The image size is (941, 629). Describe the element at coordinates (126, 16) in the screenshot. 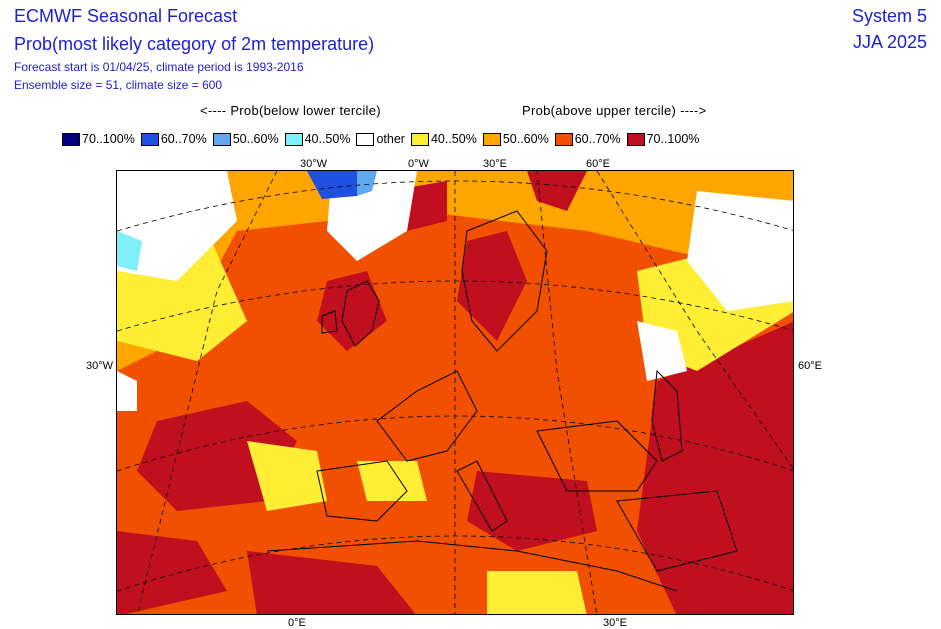

I see `map-title: ECMWF Seasonal Forecast` at that location.